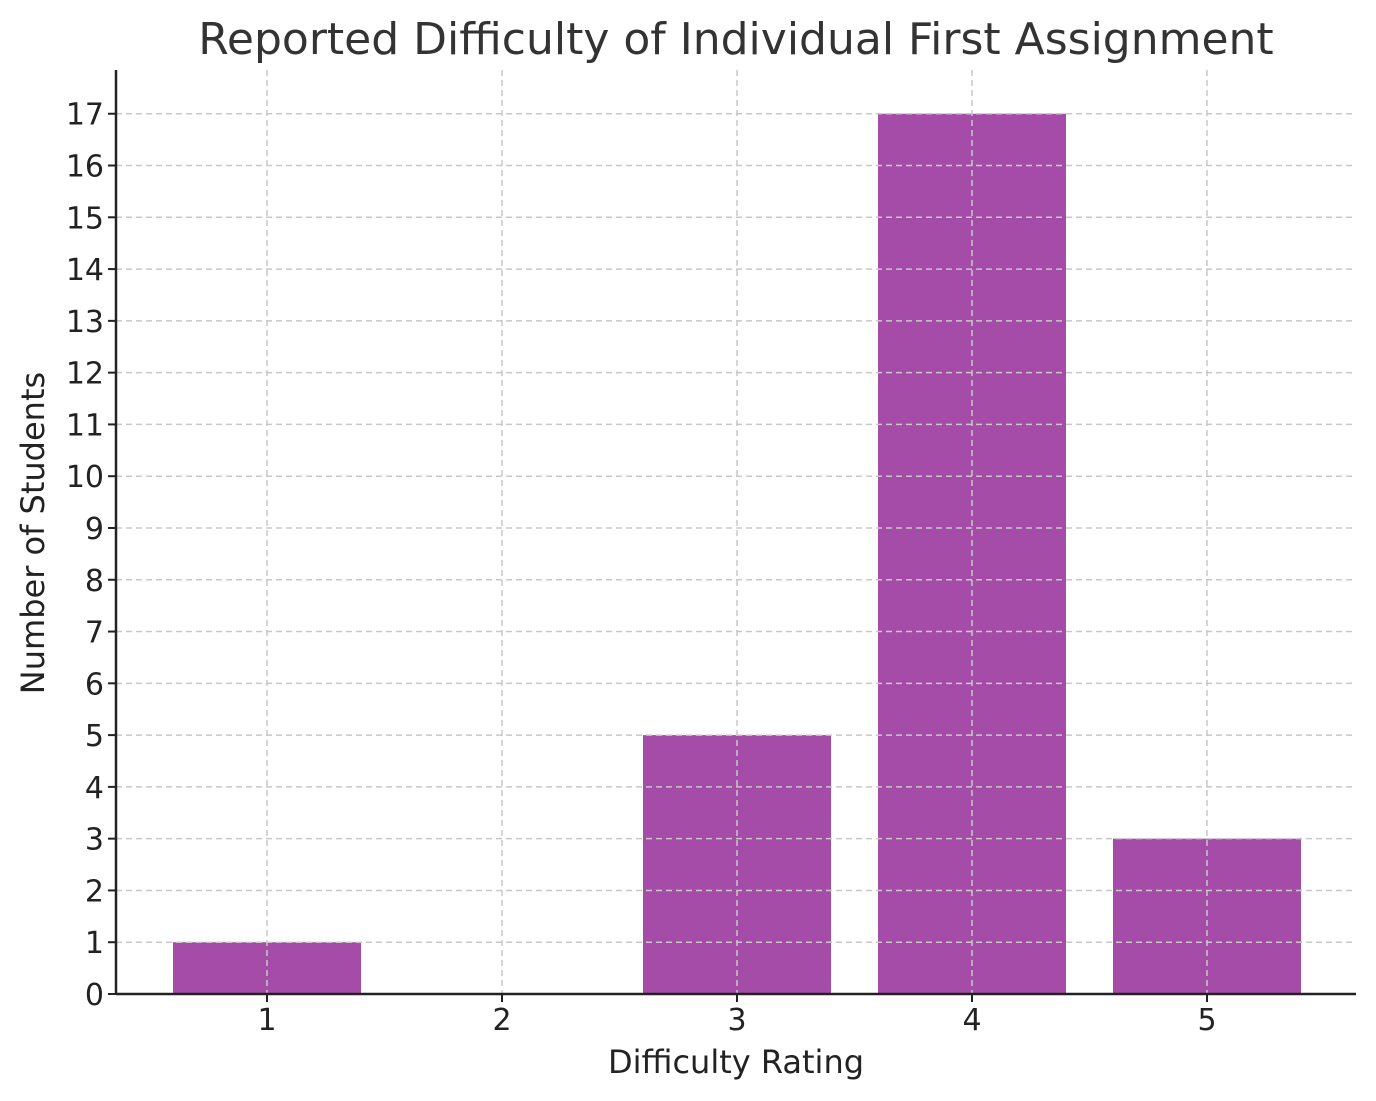  Describe the element at coordinates (94, 840) in the screenshot. I see `y-tick-label: 3` at that location.